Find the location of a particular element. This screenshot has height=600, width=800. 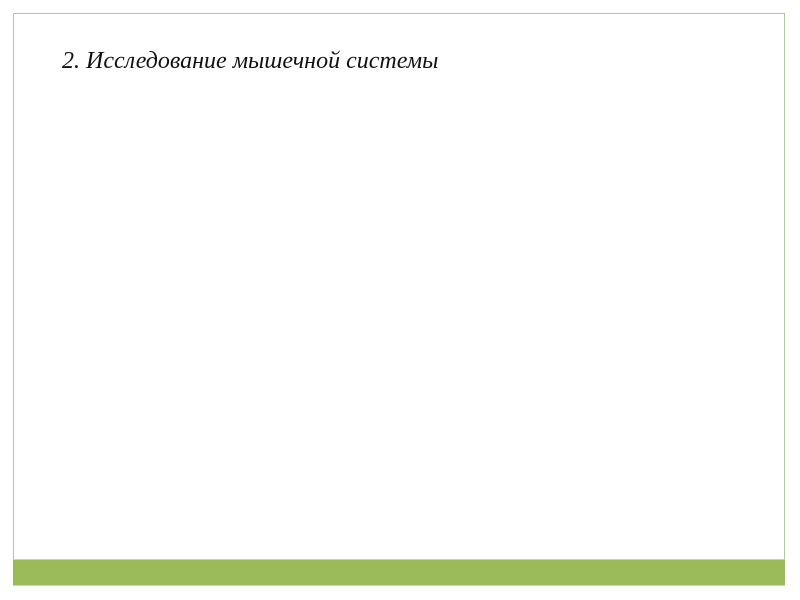

footer-accent-bar is located at coordinates (399, 572).